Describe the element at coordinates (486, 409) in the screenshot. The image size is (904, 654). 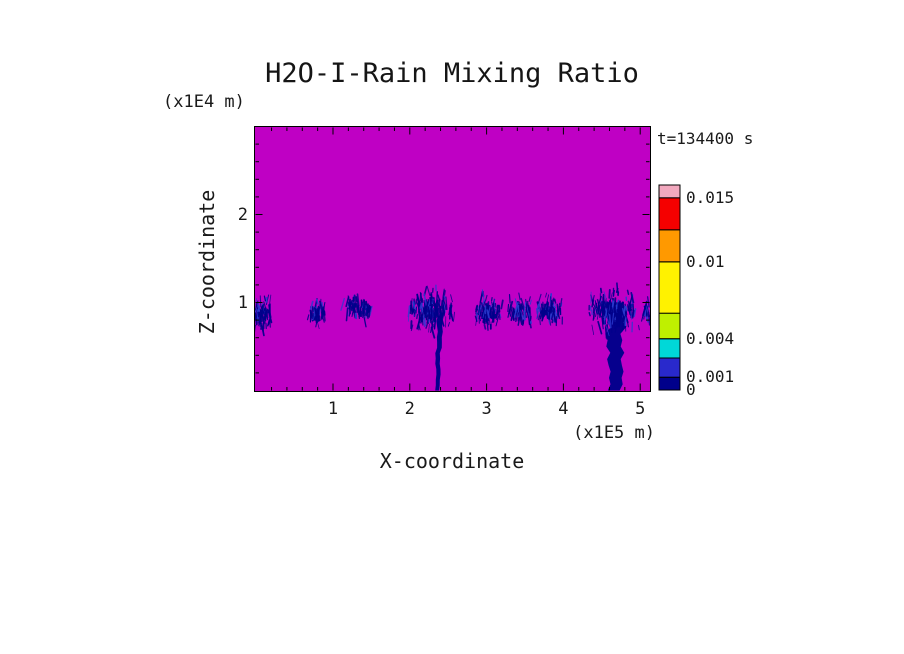
I see `x-tick-label: 3` at that location.